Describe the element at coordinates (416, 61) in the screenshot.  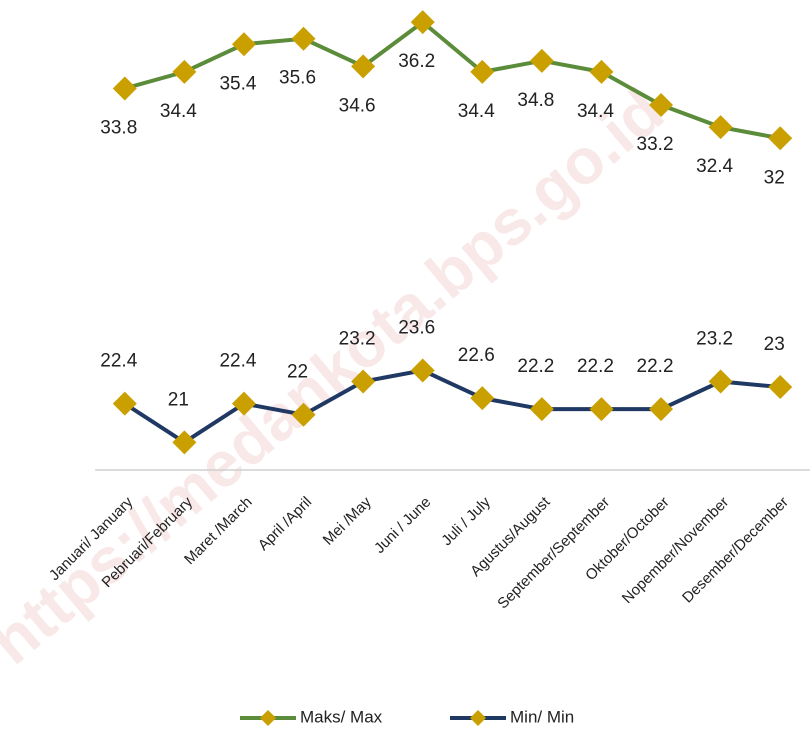
I see `data-label: 36.2` at that location.